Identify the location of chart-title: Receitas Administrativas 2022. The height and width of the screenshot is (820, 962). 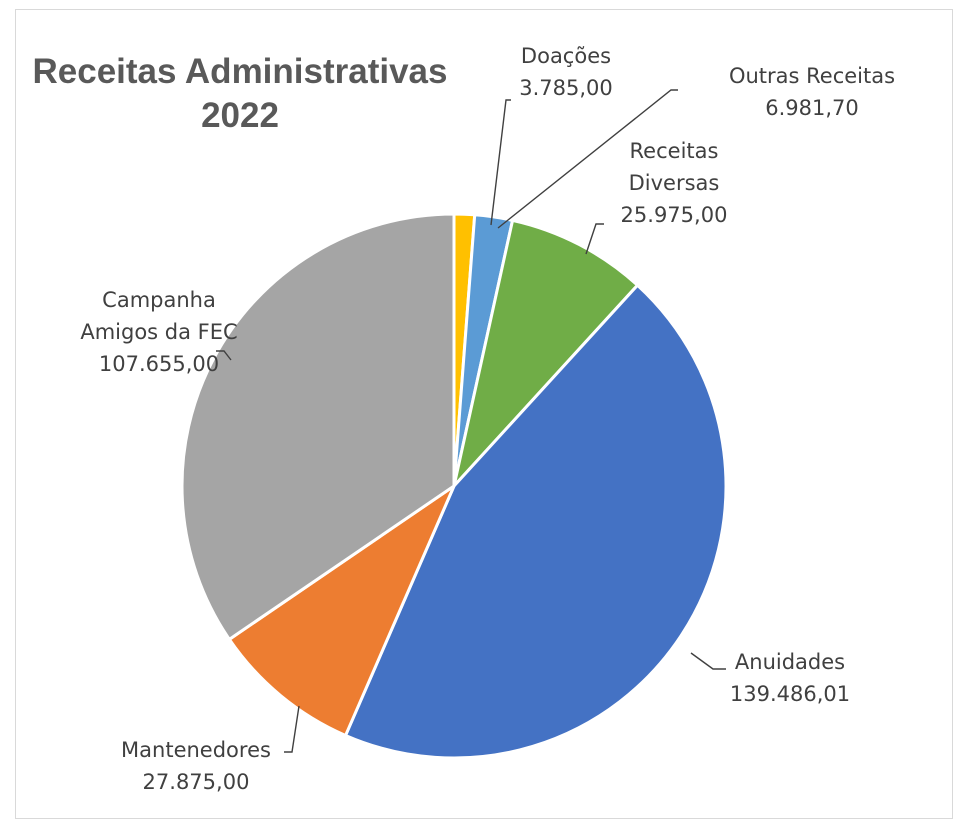
(240, 93).